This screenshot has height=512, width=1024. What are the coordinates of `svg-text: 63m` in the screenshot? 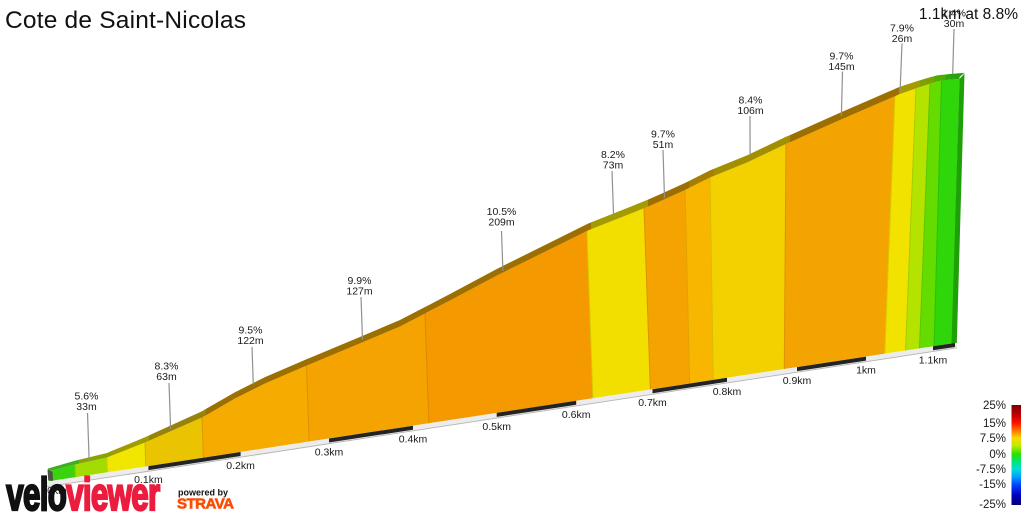 It's located at (166, 377).